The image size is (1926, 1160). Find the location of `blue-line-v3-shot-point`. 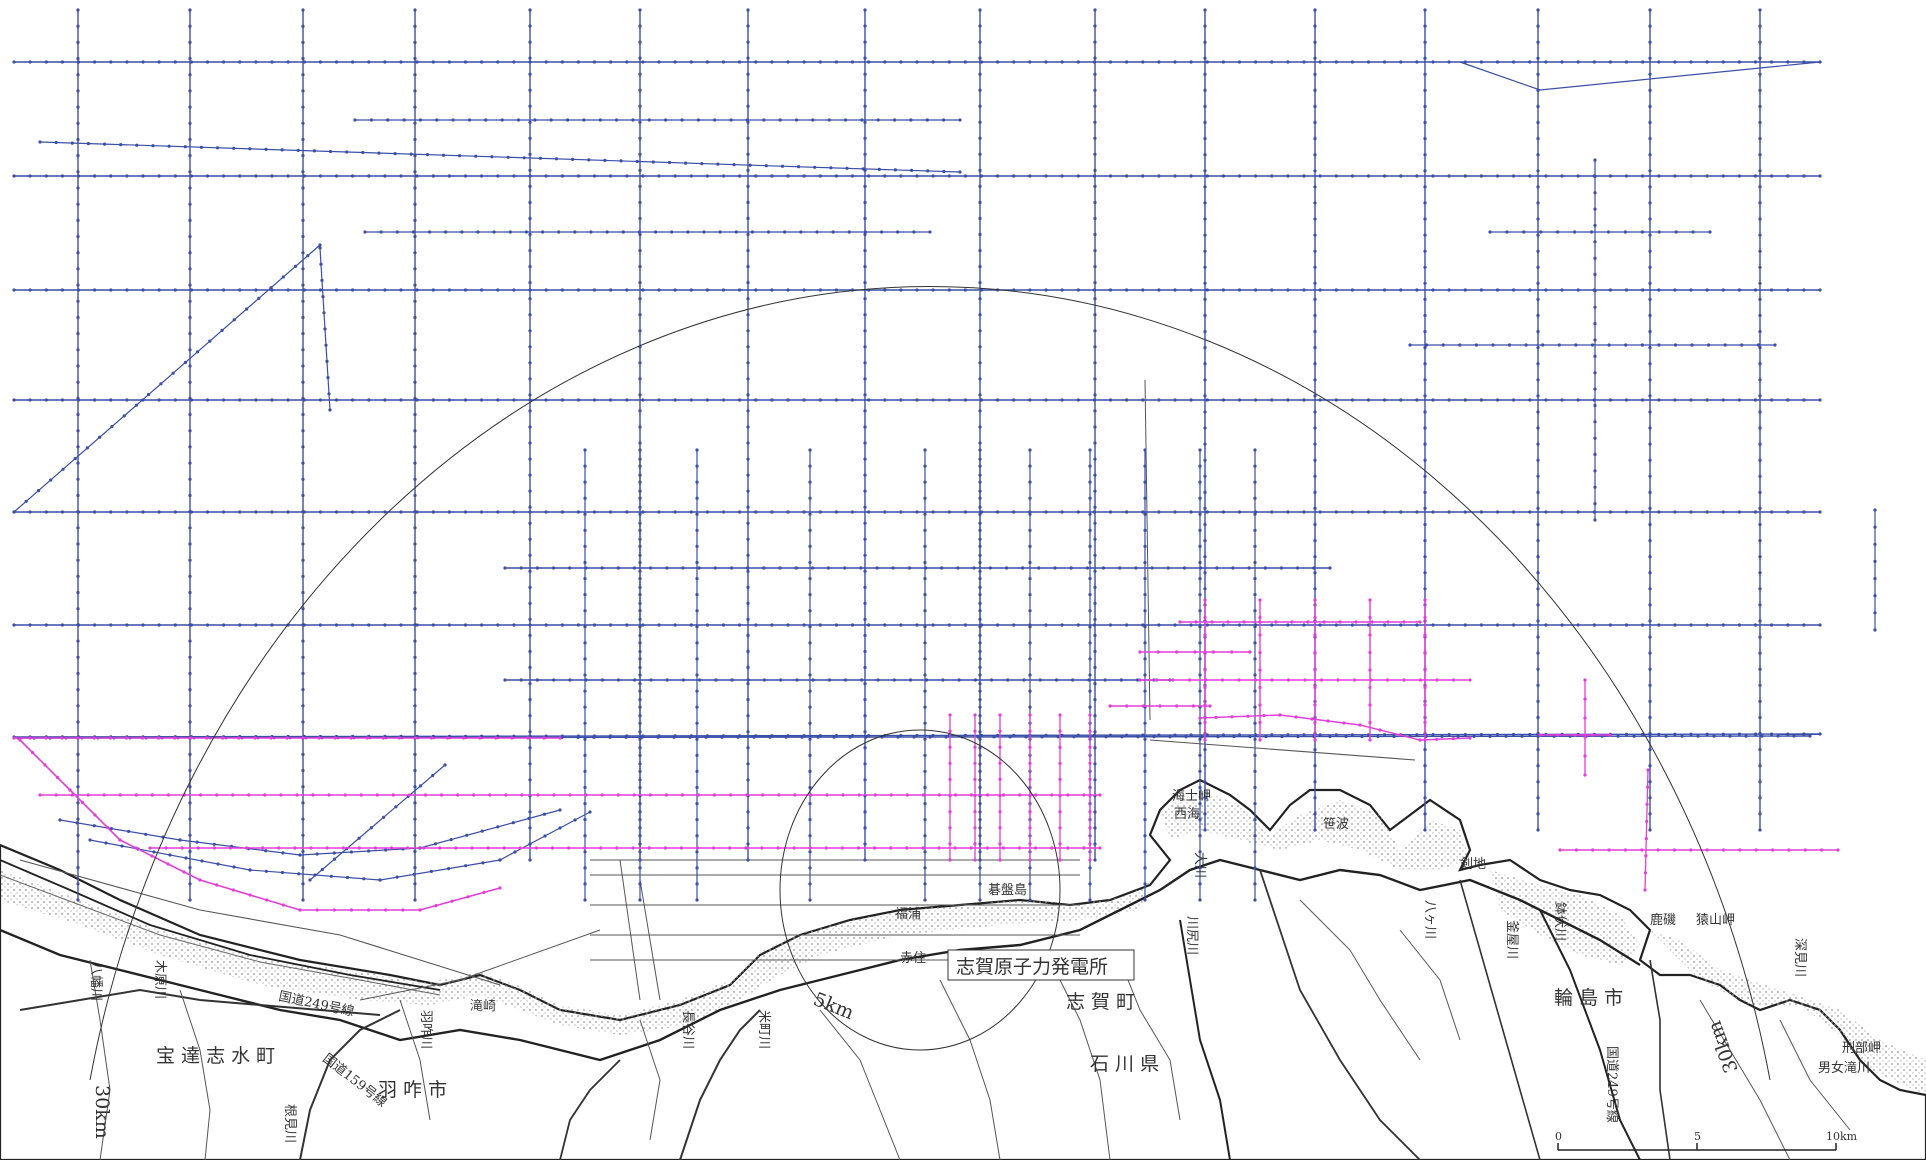

blue-line-v3-shot-point is located at coordinates (415, 884).